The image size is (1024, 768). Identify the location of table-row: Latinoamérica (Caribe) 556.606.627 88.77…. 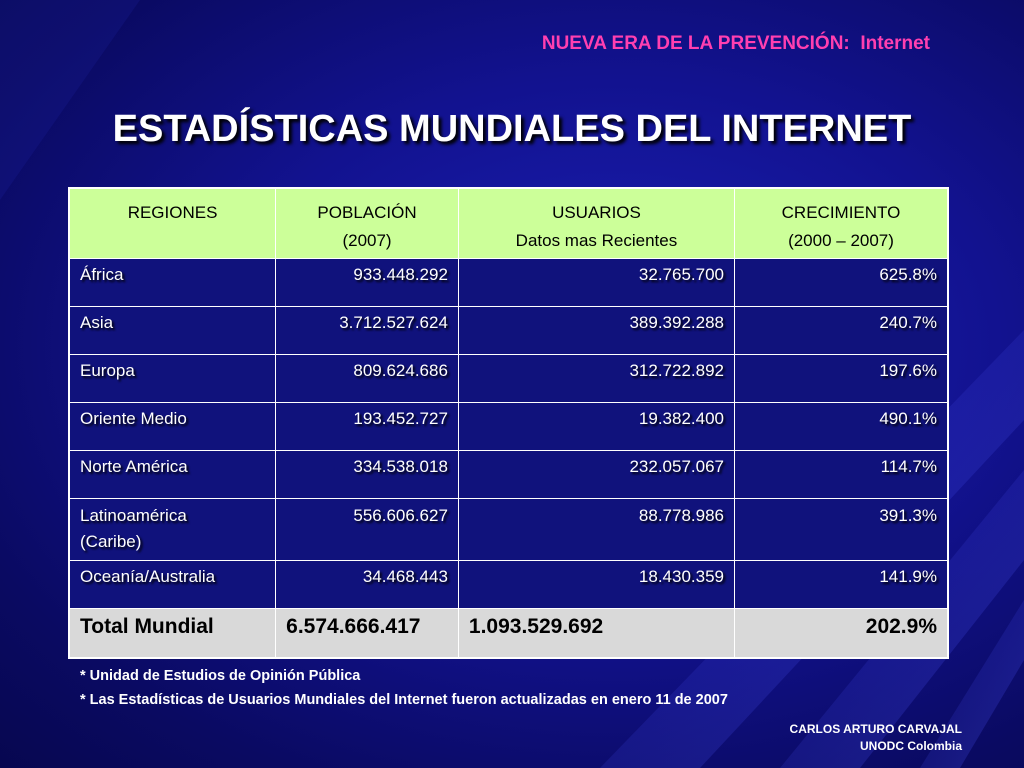
(508, 529).